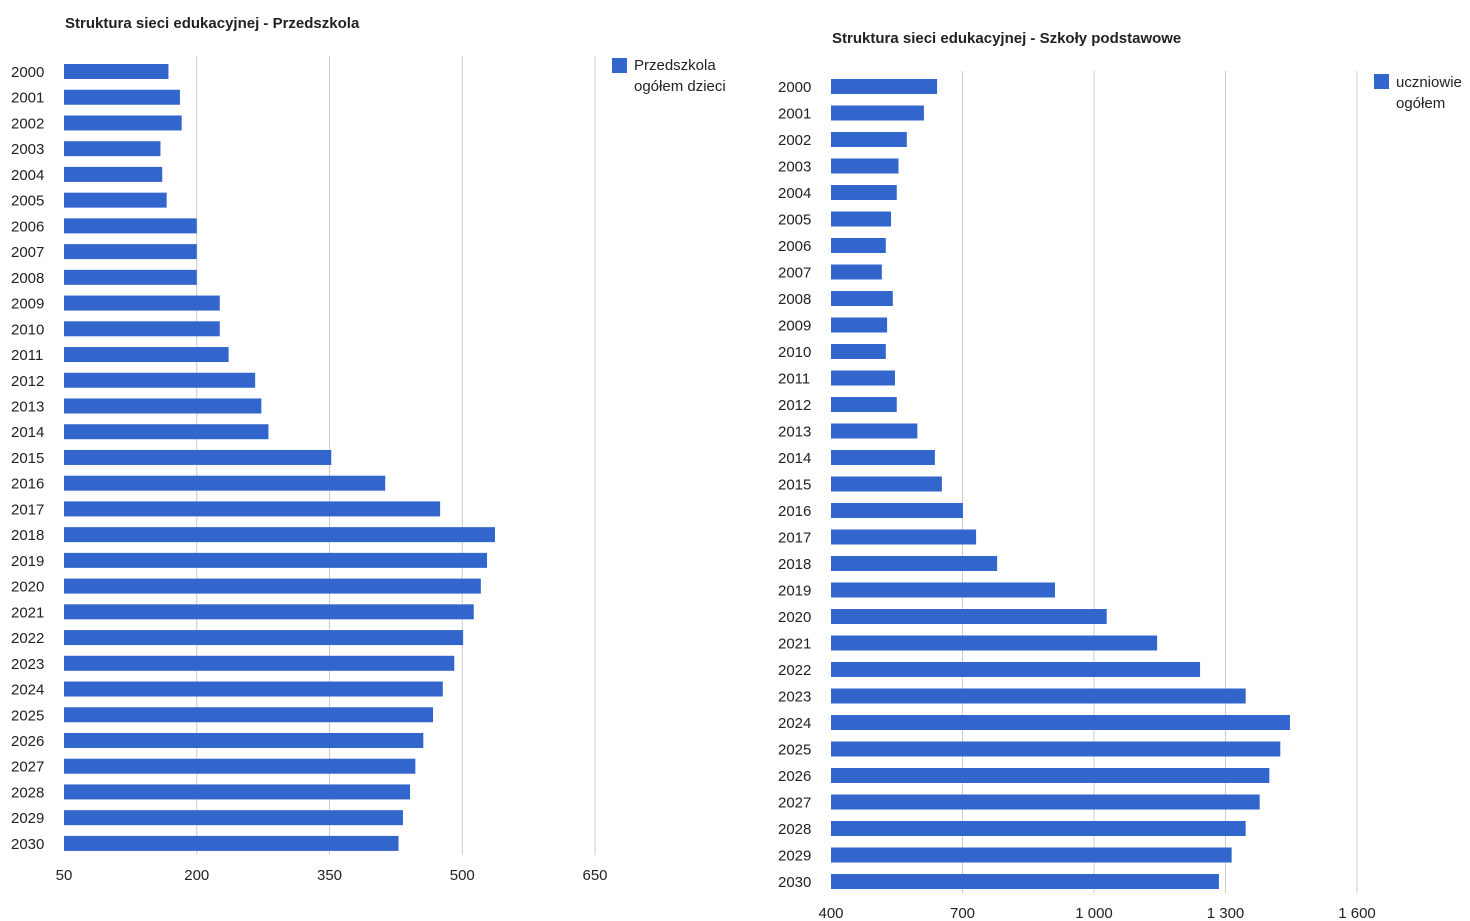 This screenshot has height=921, width=1470. I want to click on x-tick-label: 700, so click(962, 913).